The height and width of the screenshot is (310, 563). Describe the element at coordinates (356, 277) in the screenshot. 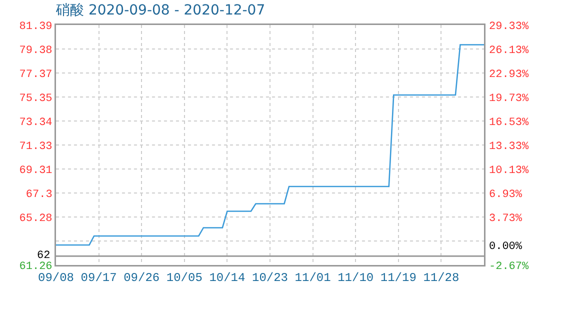

I see `x-tick-label: 11/10` at that location.